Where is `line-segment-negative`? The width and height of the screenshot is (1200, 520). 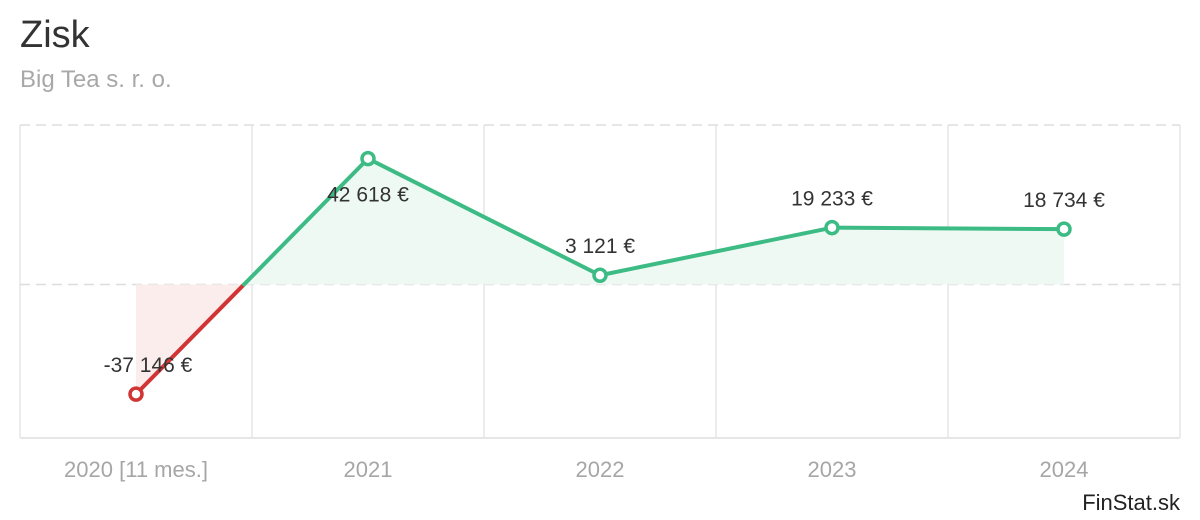
line-segment-negative is located at coordinates (190, 339).